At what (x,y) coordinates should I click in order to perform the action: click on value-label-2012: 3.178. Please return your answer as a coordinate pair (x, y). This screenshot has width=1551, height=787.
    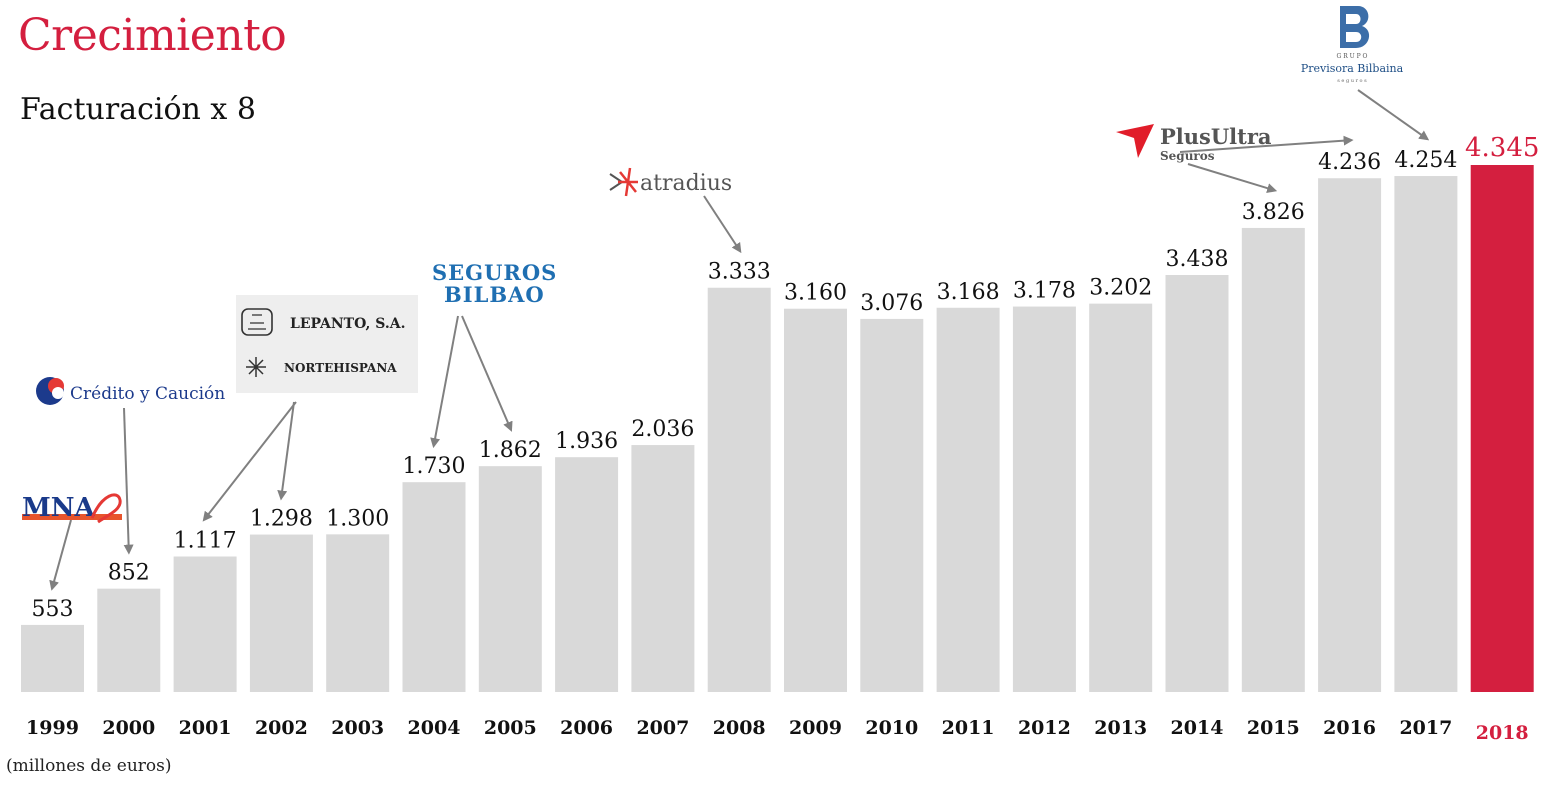
    Looking at the image, I should click on (1044, 291).